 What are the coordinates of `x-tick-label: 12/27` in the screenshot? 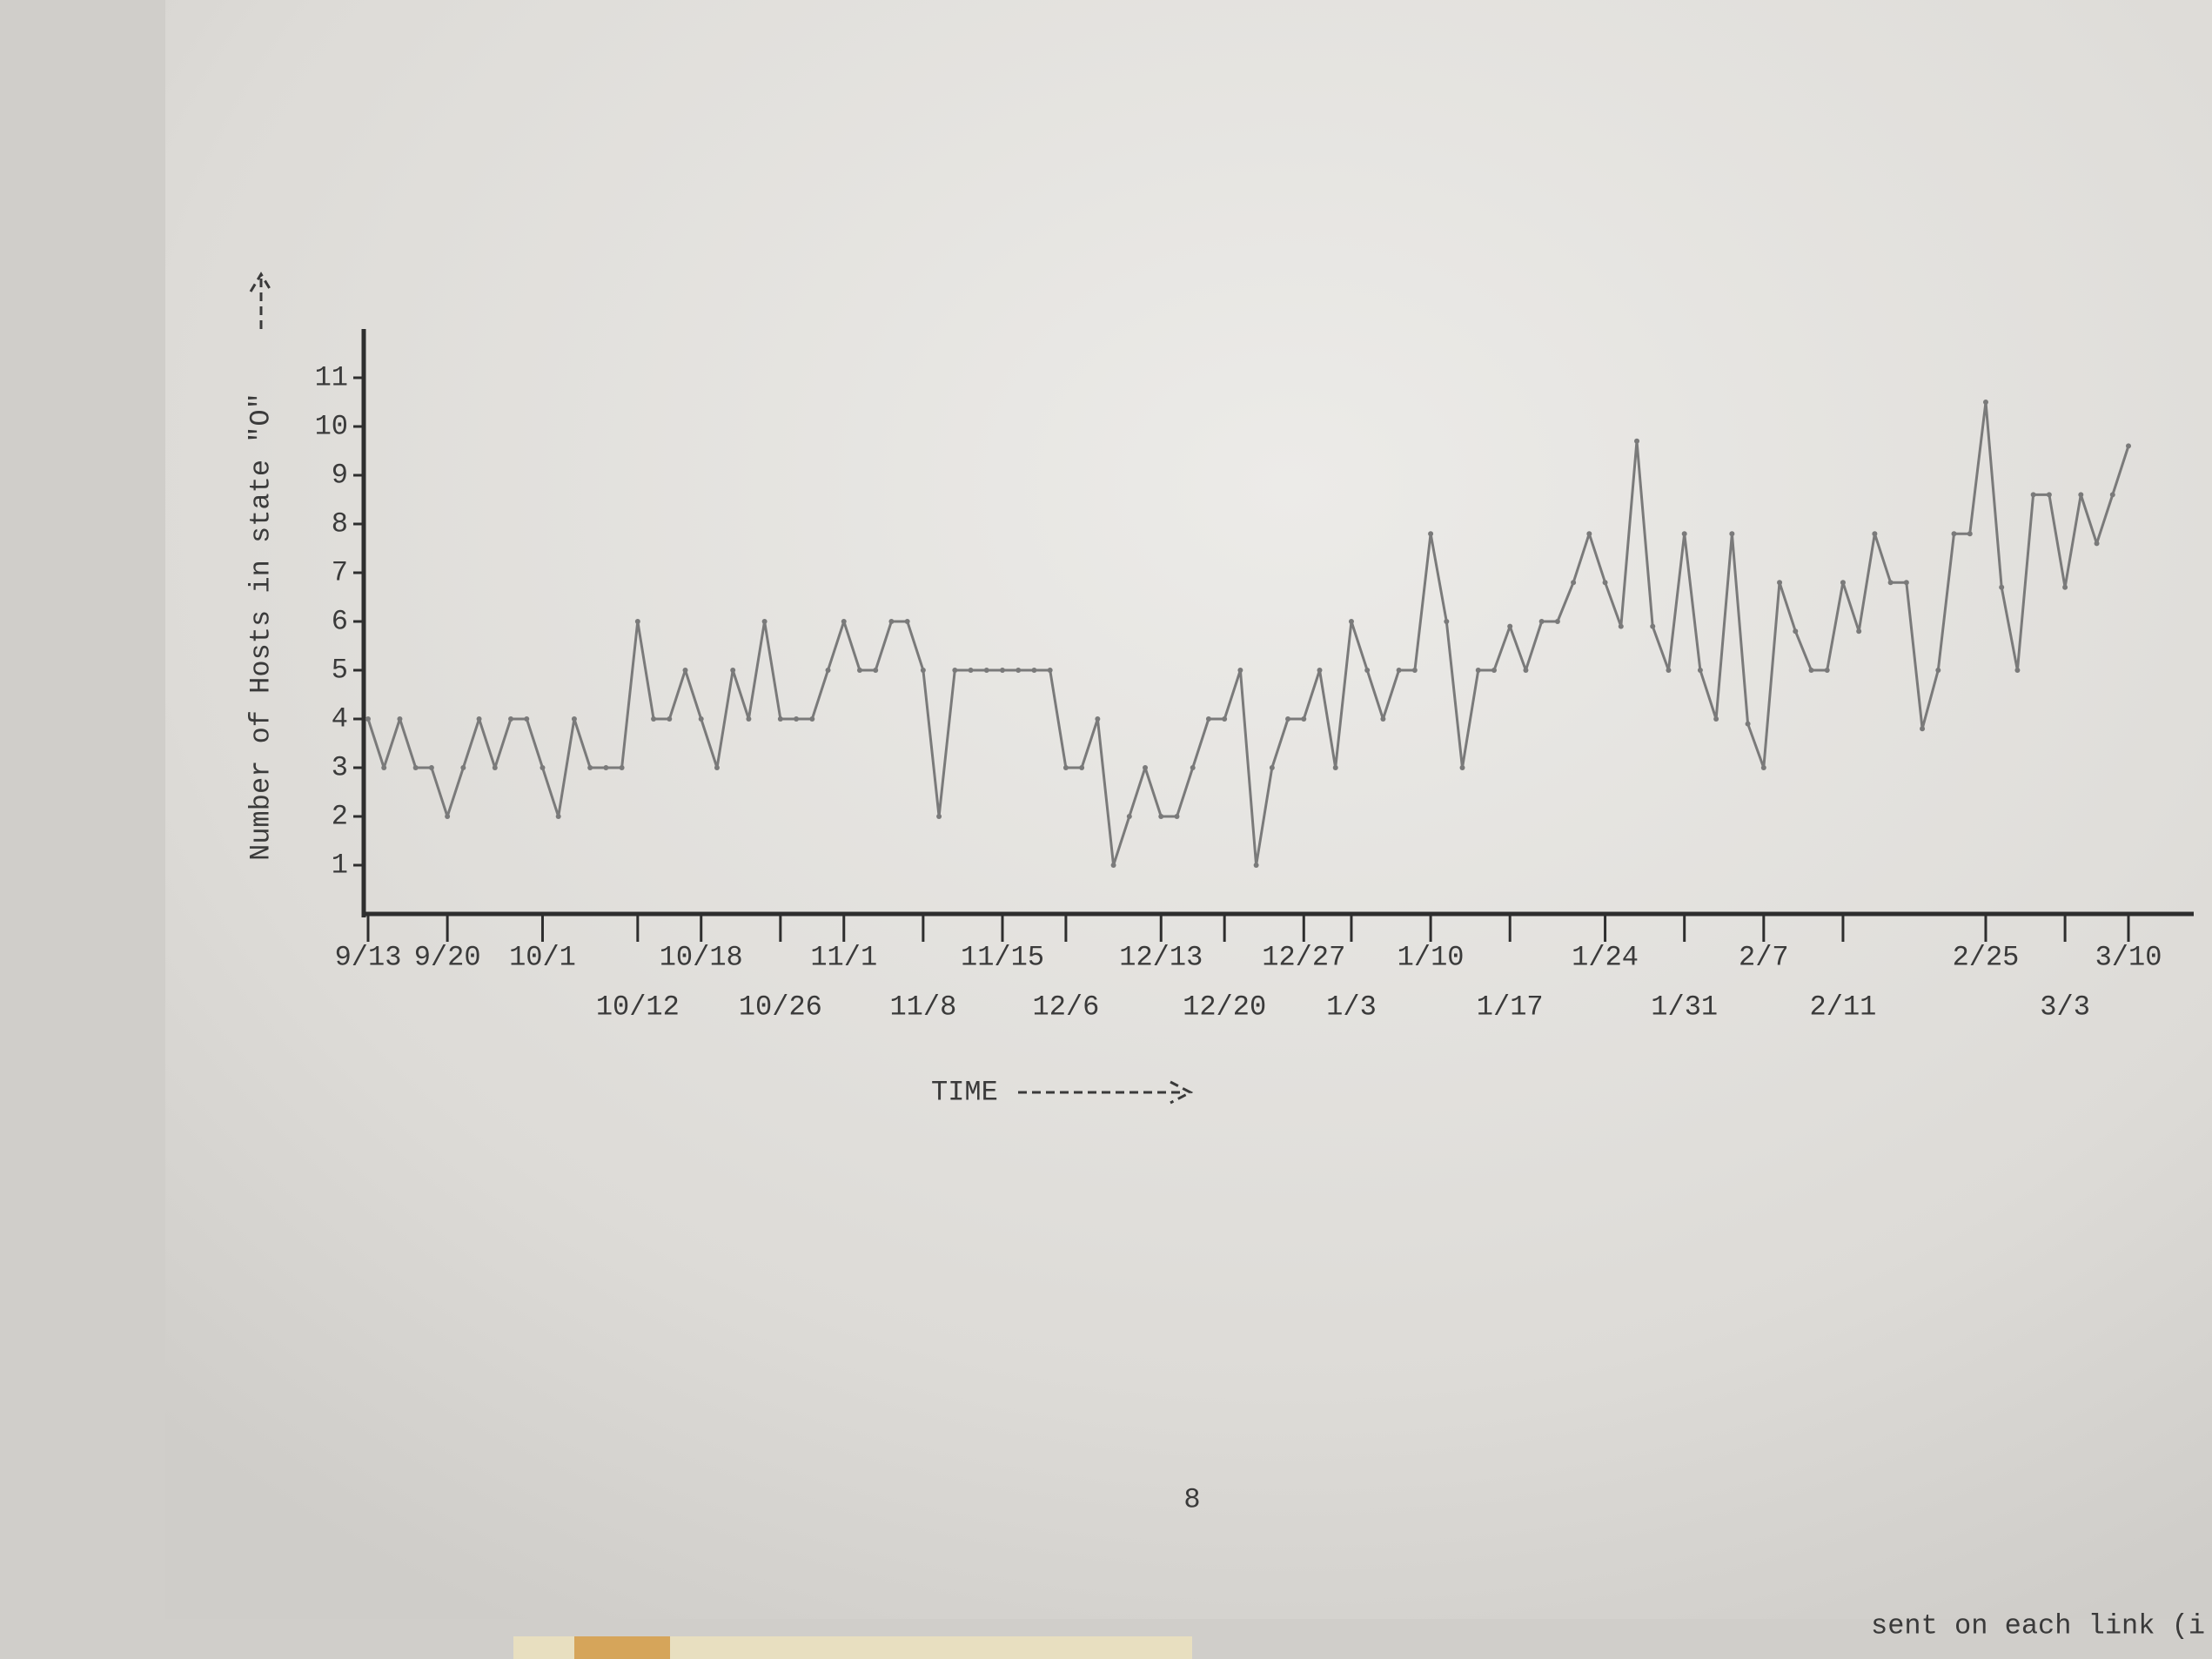 It's located at (1304, 957).